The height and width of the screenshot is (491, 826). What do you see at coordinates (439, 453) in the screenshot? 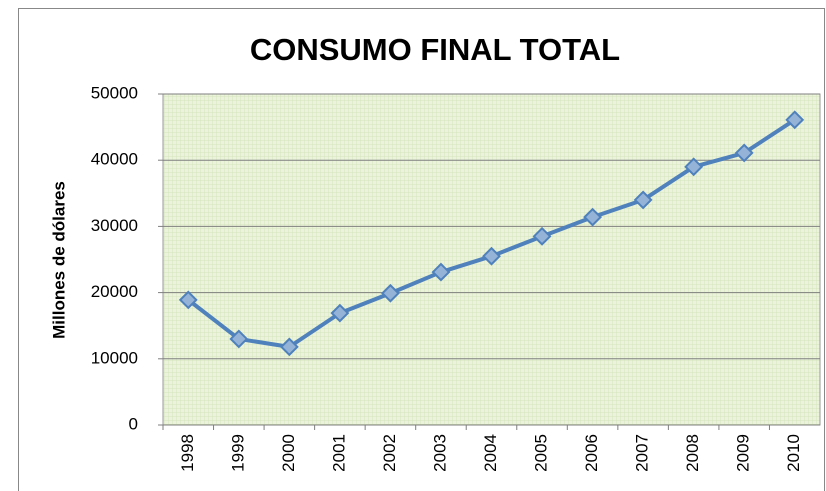
I see `x-tick-label: 2003` at bounding box center [439, 453].